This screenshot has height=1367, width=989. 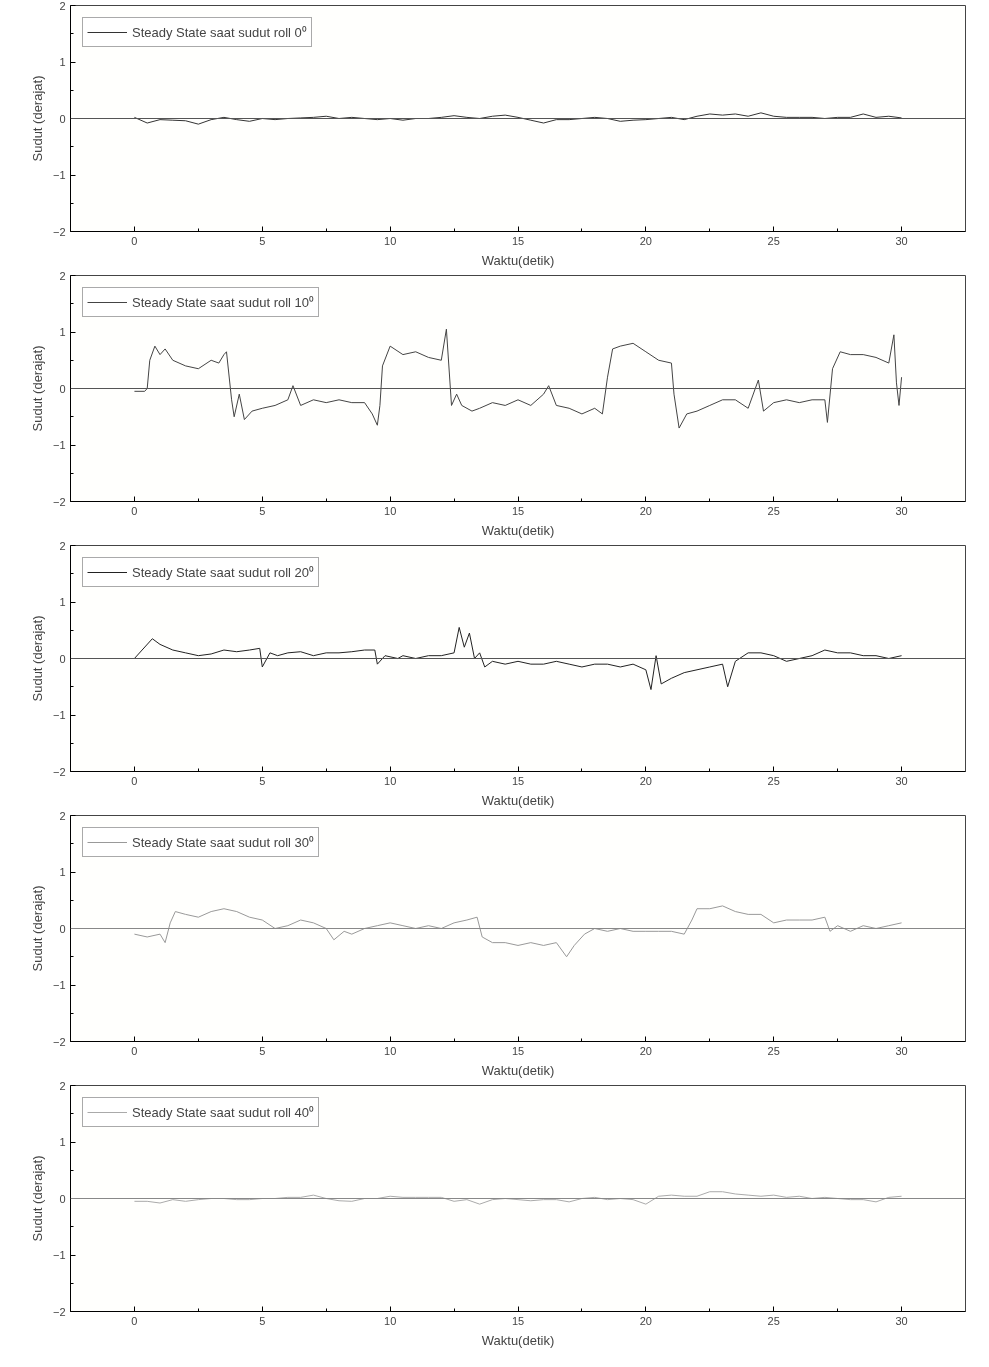 What do you see at coordinates (223, 842) in the screenshot?
I see `legend-label: Steady State saat sudut roll 30⁰` at bounding box center [223, 842].